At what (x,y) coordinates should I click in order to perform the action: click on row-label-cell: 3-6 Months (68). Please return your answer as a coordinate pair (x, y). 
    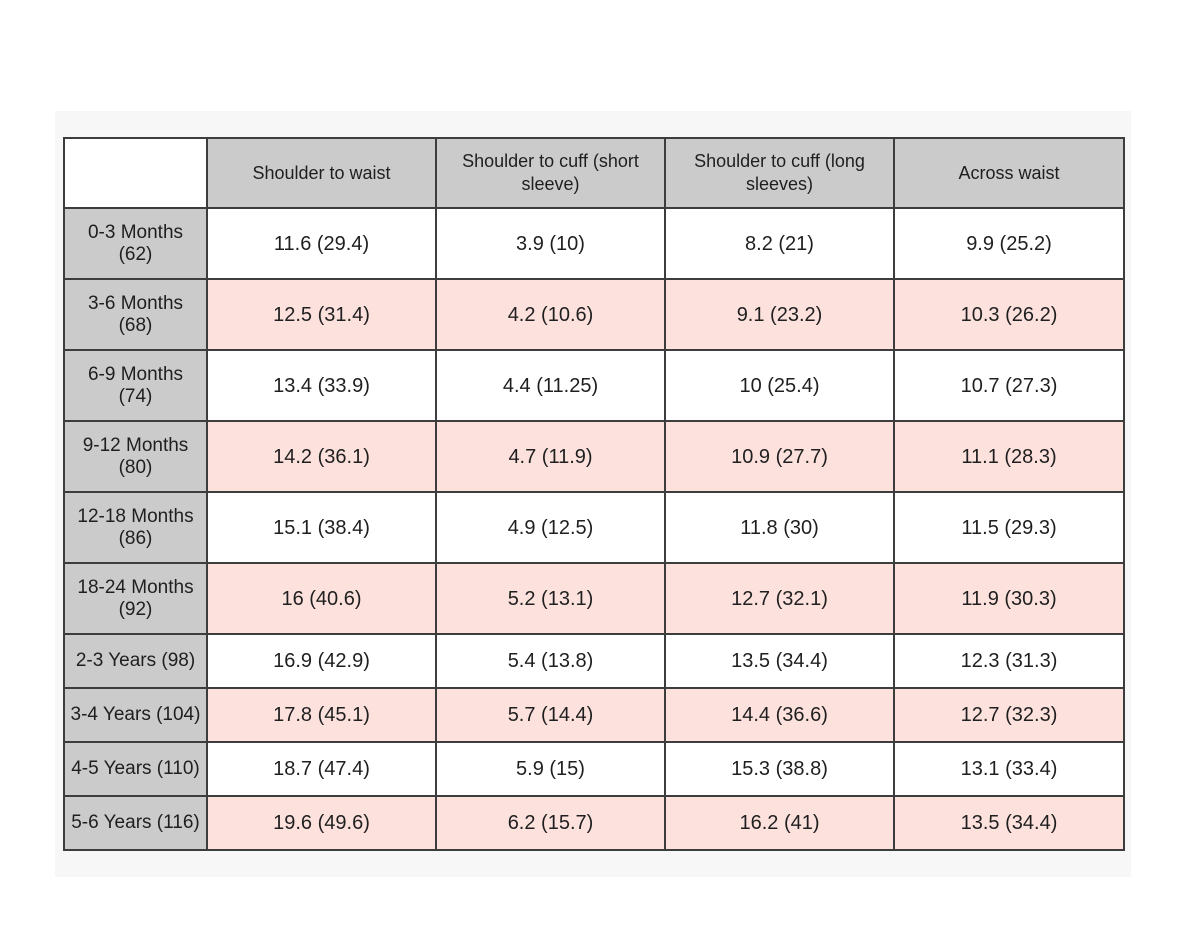
    Looking at the image, I should click on (135, 314).